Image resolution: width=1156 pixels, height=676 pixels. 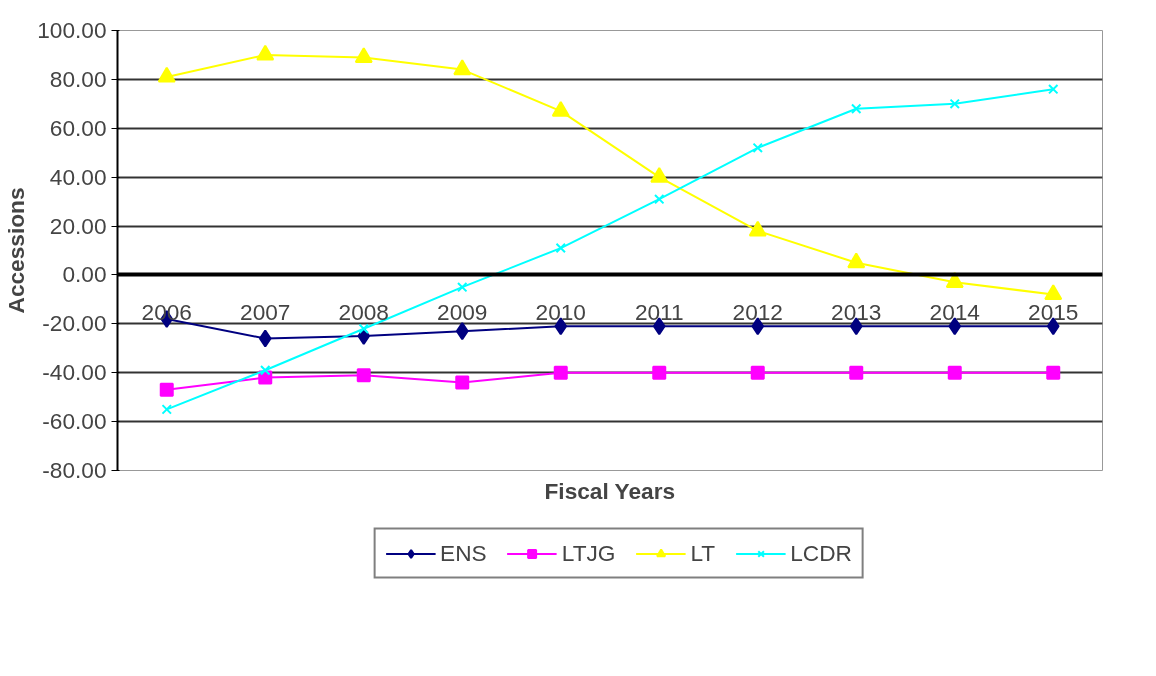 What do you see at coordinates (74, 470) in the screenshot?
I see `y-tick-label: -80.00` at bounding box center [74, 470].